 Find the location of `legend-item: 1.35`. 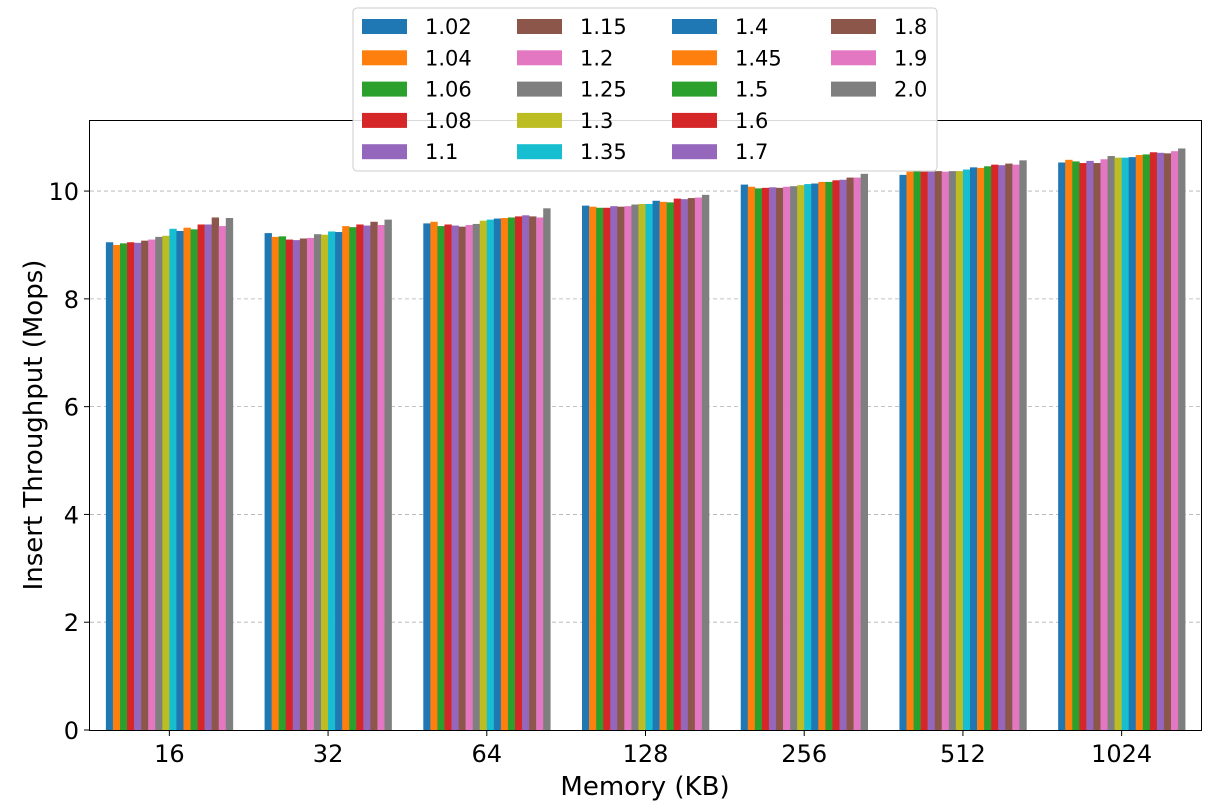

legend-item: 1.35 is located at coordinates (572, 152).